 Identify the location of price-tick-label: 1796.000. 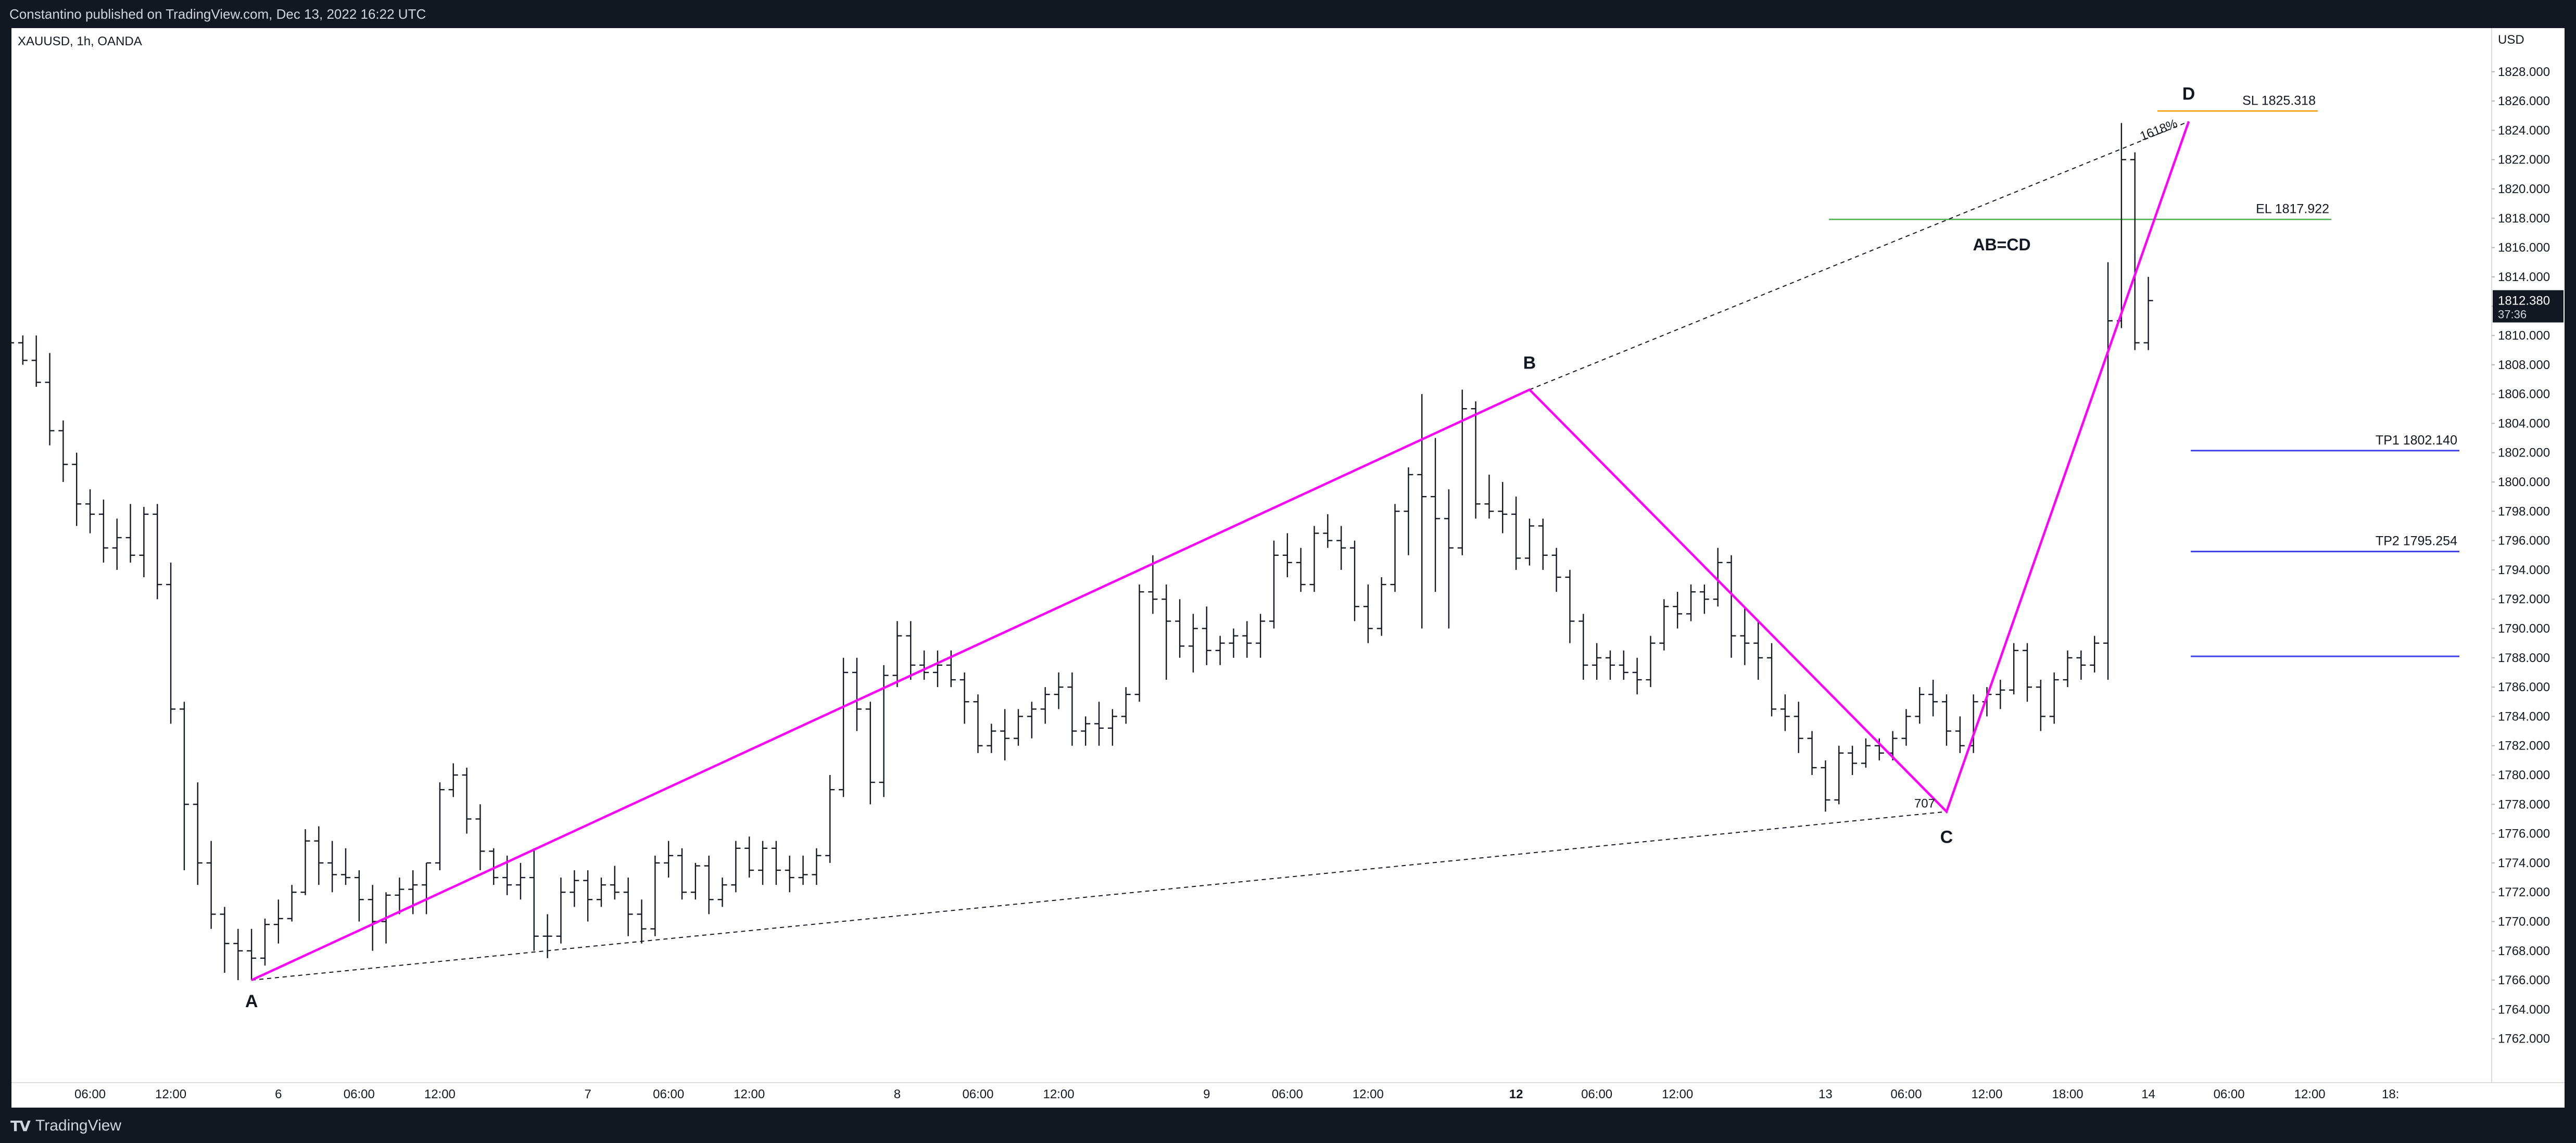
(2524, 541).